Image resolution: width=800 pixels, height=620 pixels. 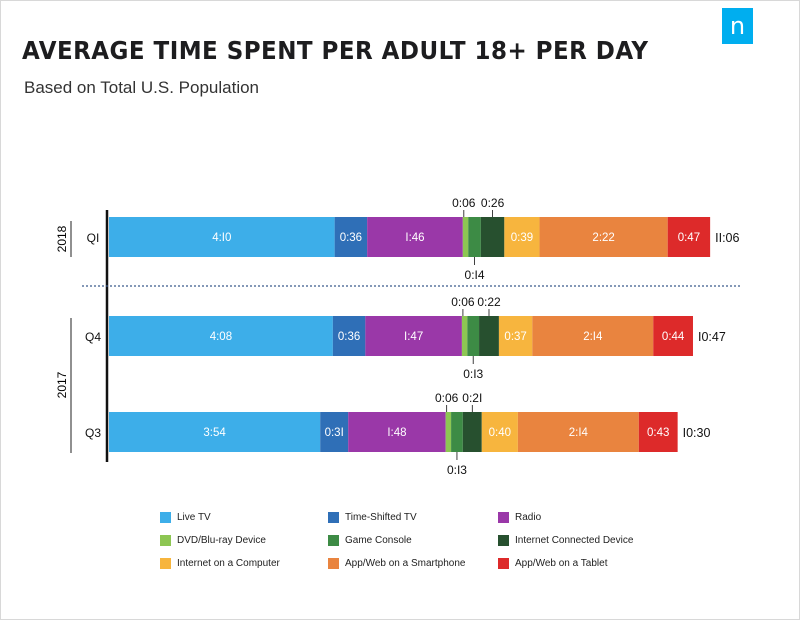 I want to click on legend-label: Time-Shifted TV, so click(x=381, y=517).